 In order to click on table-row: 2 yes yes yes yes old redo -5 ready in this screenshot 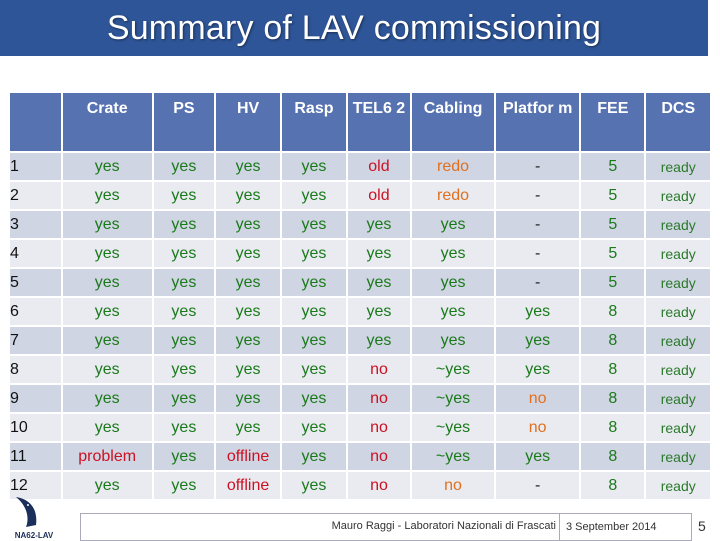, I will do `click(360, 195)`.